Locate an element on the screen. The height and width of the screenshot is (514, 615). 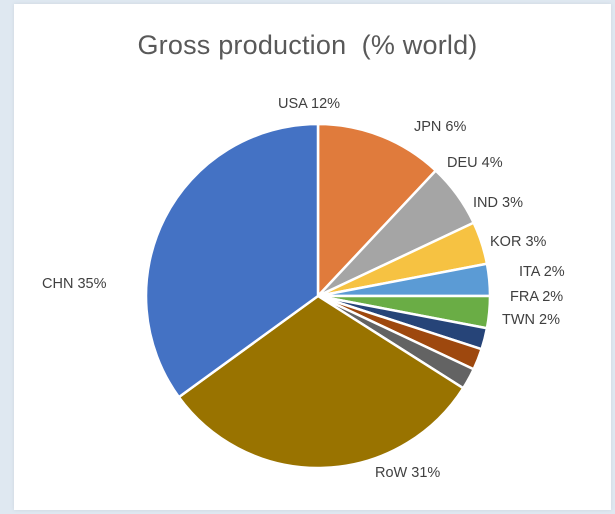
slice-label-twn: TWN 2% is located at coordinates (531, 320).